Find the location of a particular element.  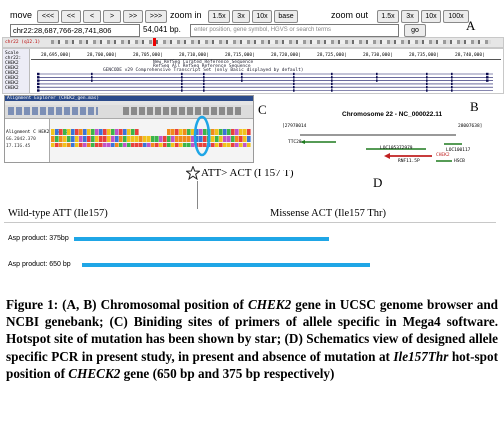

ideogram-position-marker is located at coordinates (154, 42).